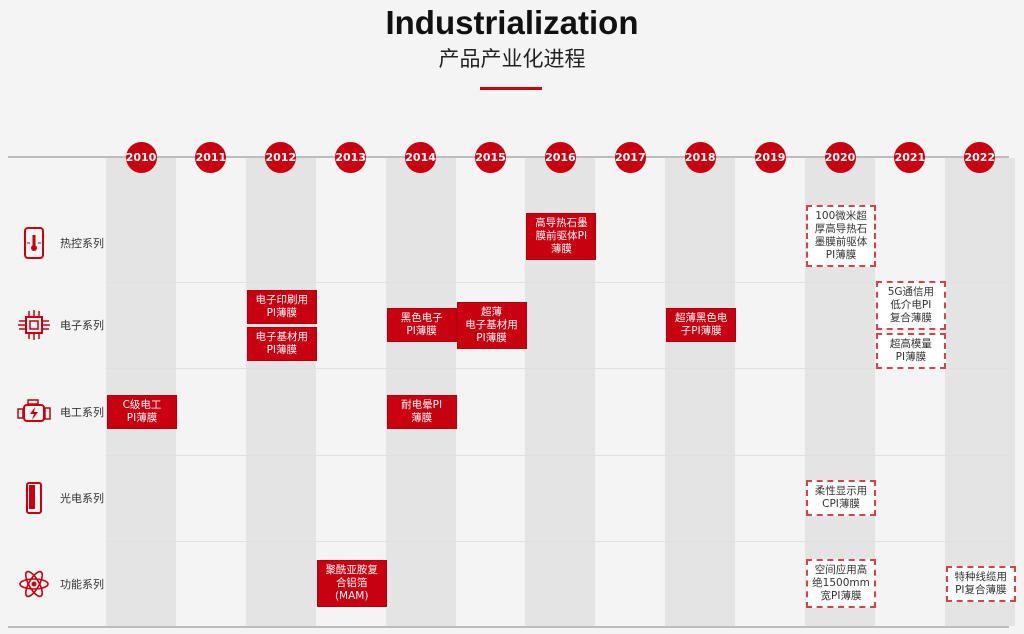  What do you see at coordinates (841, 236) in the screenshot?
I see `product-item: 100微米超 厚高导热石 墨膜前驱体 PI薄膜` at bounding box center [841, 236].